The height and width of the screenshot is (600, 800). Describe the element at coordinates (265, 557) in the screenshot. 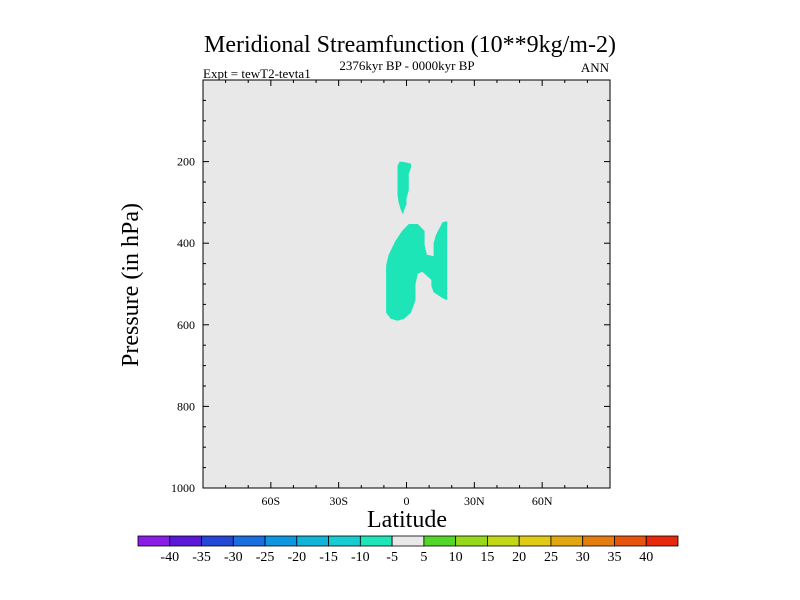

I see `colorbar-label: -25` at that location.